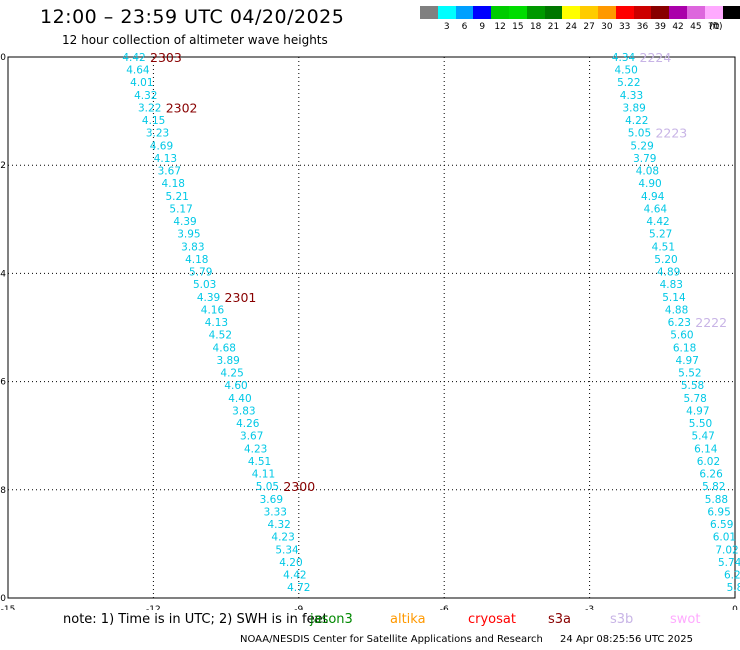 This screenshot has height=650, width=740. Describe the element at coordinates (153, 607) in the screenshot. I see `lon-tick-label: -12` at that location.